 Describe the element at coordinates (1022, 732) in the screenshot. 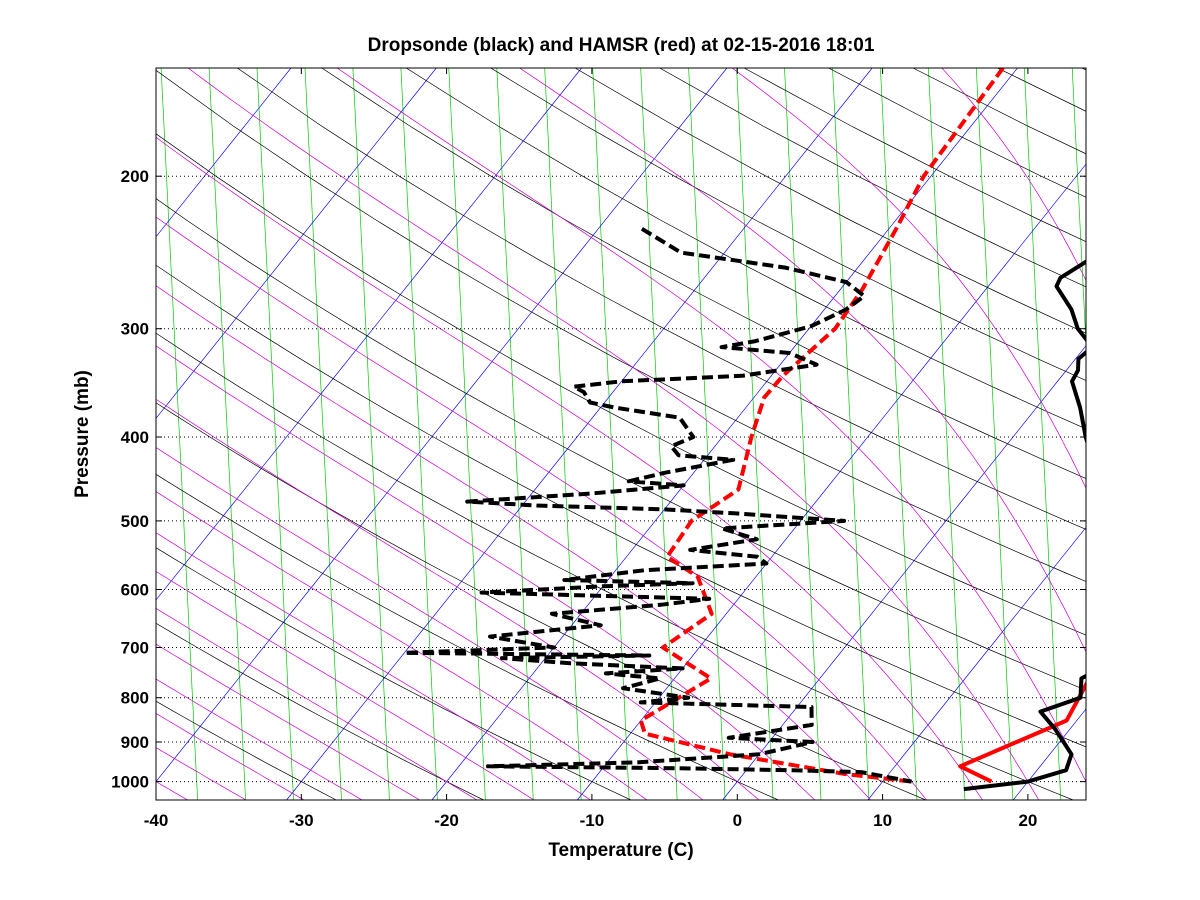

I see `series-line-hamsr-temperature` at that location.